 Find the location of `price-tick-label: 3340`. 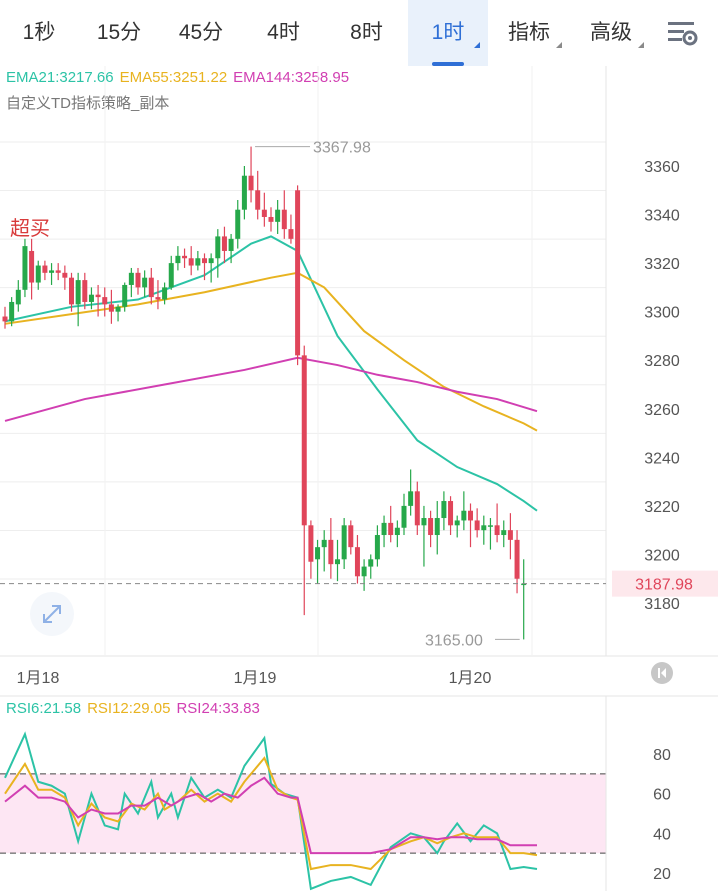

price-tick-label: 3340 is located at coordinates (662, 216).